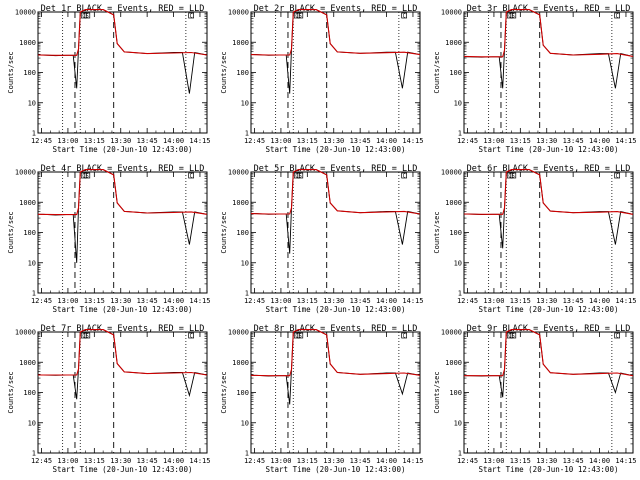 This screenshot has height=480, width=640. Describe the element at coordinates (336, 329) in the screenshot. I see `panel-title: Det 8r BLACK = Events, RED = LLD` at that location.